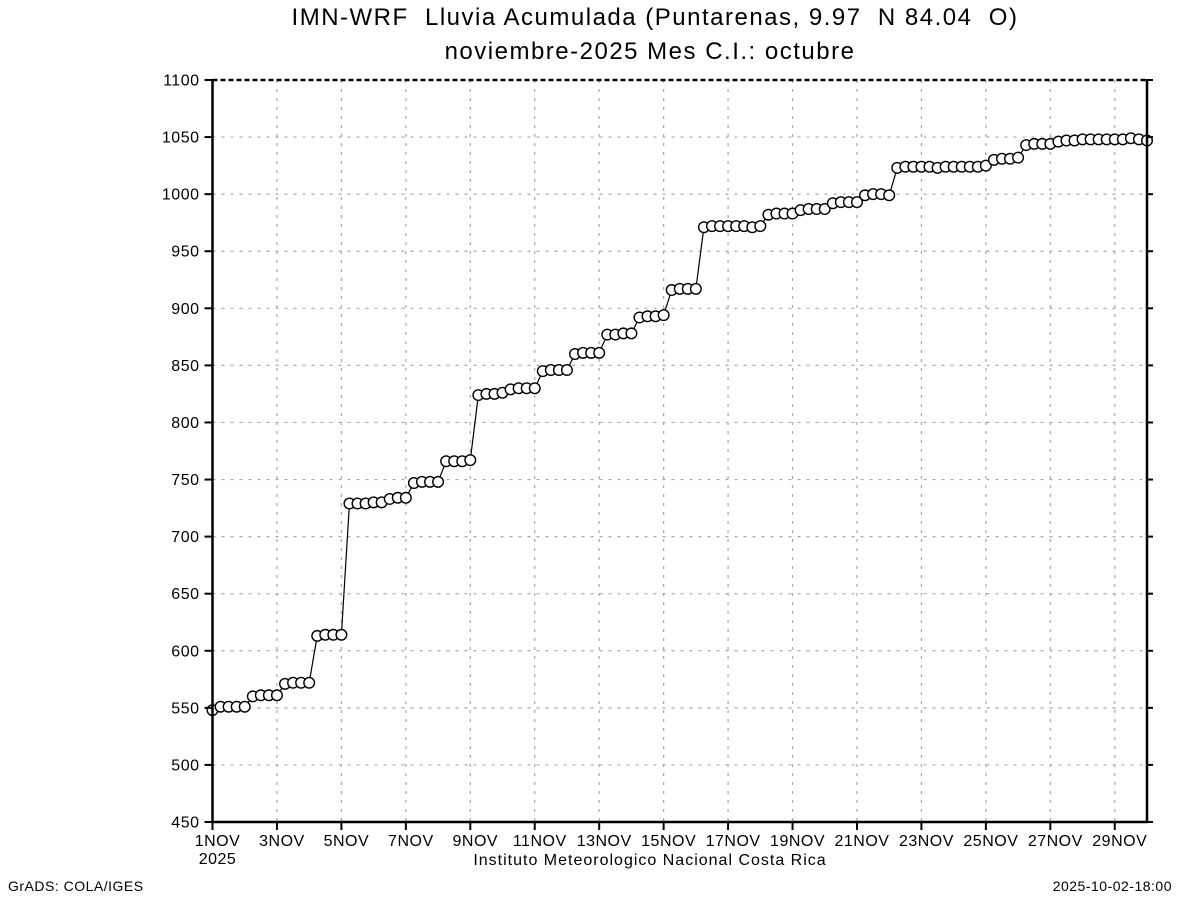 This screenshot has height=900, width=1200. What do you see at coordinates (604, 841) in the screenshot?
I see `x-tick-label: 13NOV` at bounding box center [604, 841].